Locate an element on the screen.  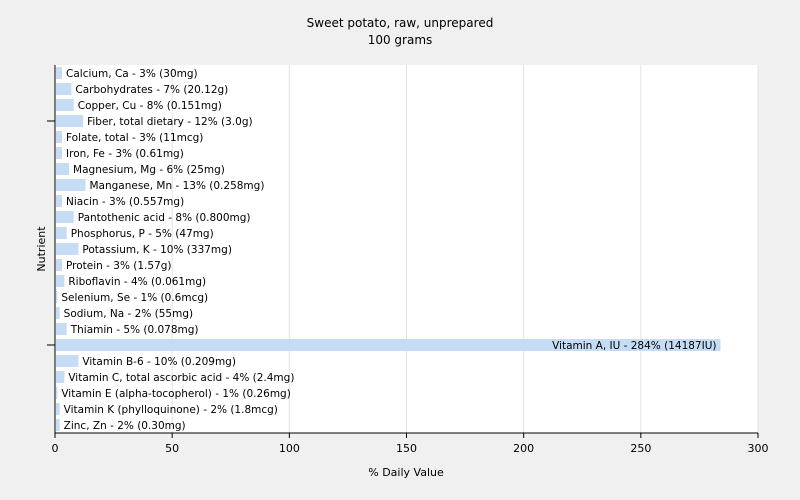
bar-label: Selenium, Se - 1% (0.6mcg) is located at coordinates (134, 298).